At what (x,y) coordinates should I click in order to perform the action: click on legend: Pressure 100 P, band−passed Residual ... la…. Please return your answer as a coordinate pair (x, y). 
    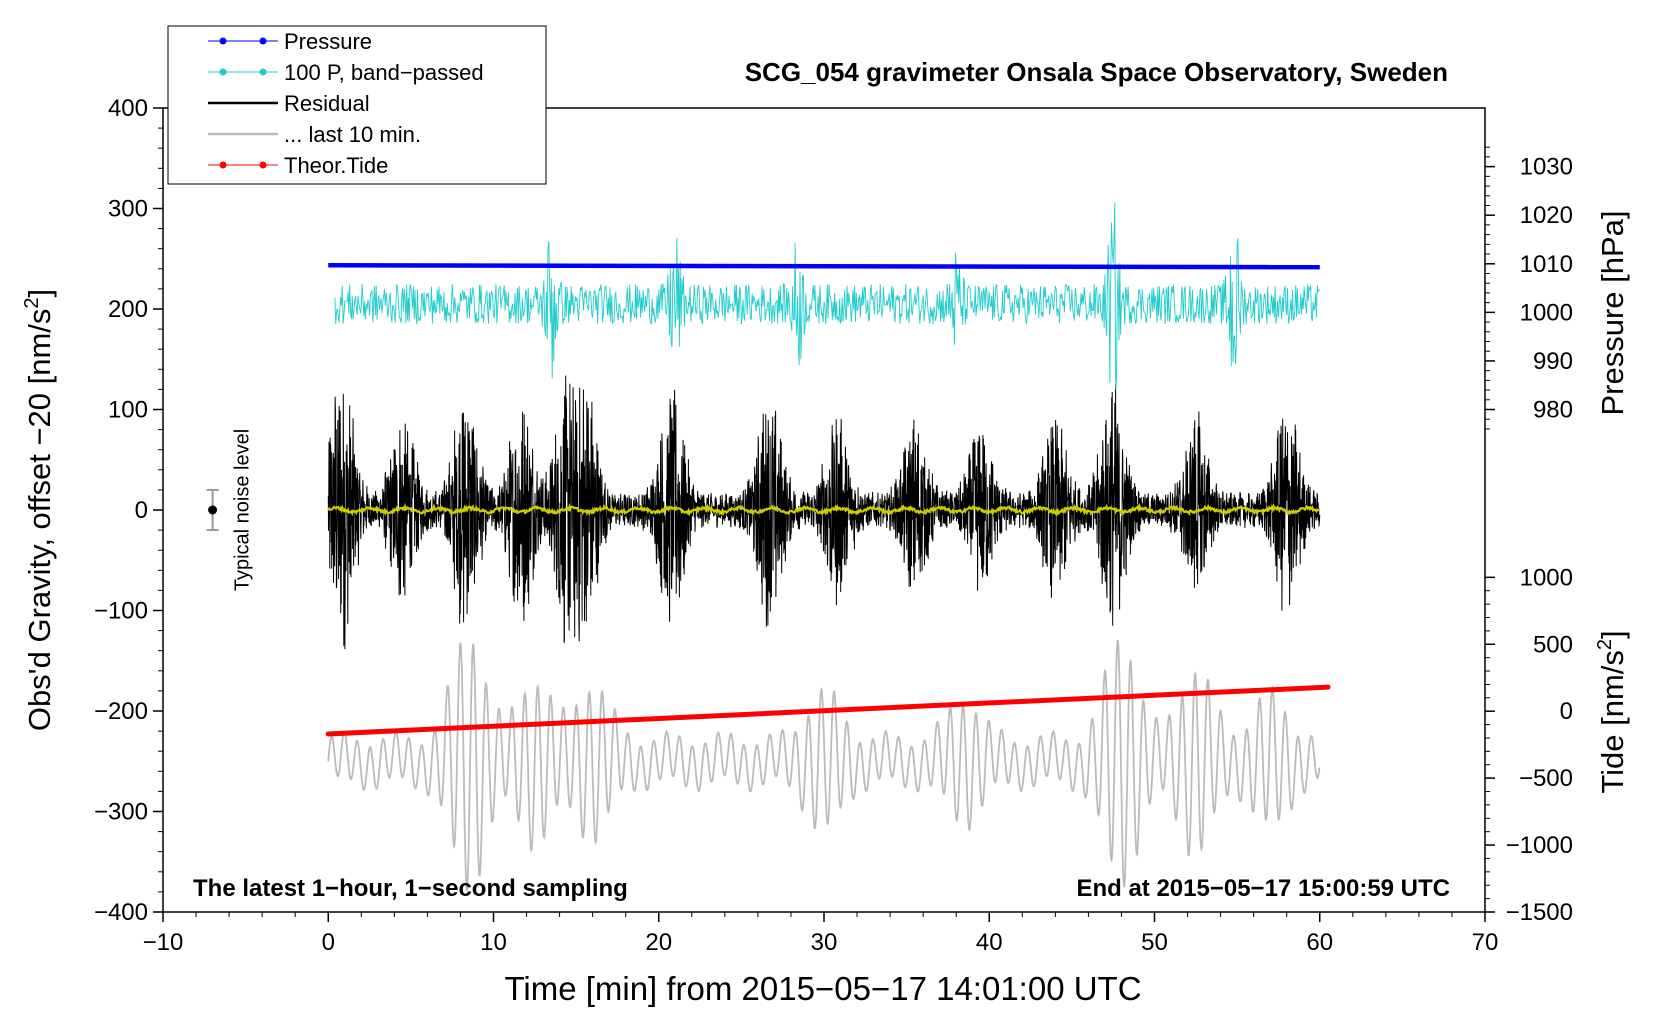
    Looking at the image, I should click on (357, 105).